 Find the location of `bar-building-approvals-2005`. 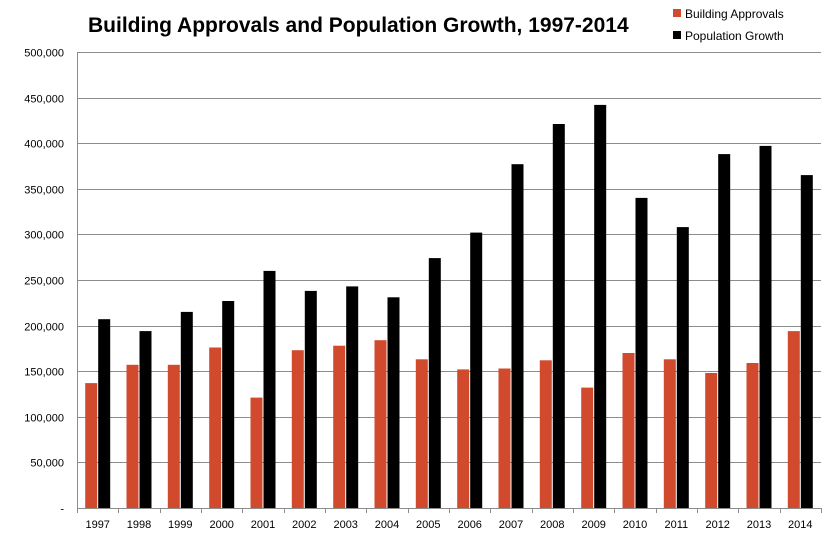

bar-building-approvals-2005 is located at coordinates (421, 433).